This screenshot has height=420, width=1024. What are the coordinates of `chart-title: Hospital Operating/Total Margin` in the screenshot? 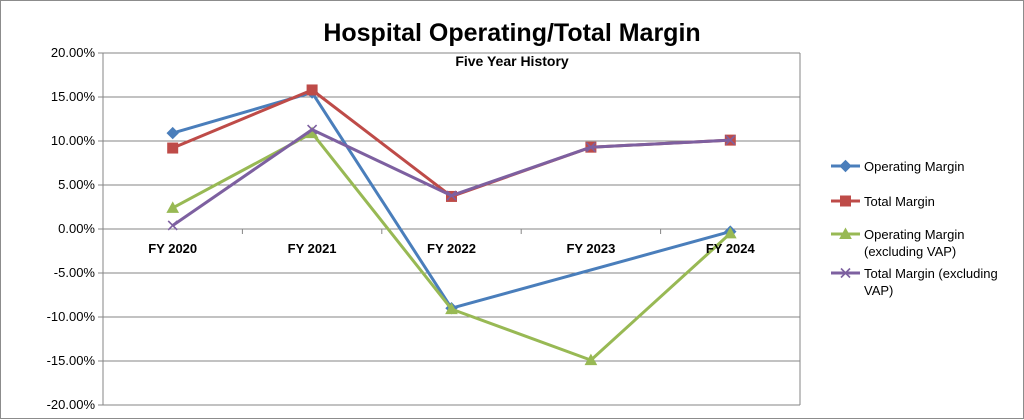 It's located at (511, 33).